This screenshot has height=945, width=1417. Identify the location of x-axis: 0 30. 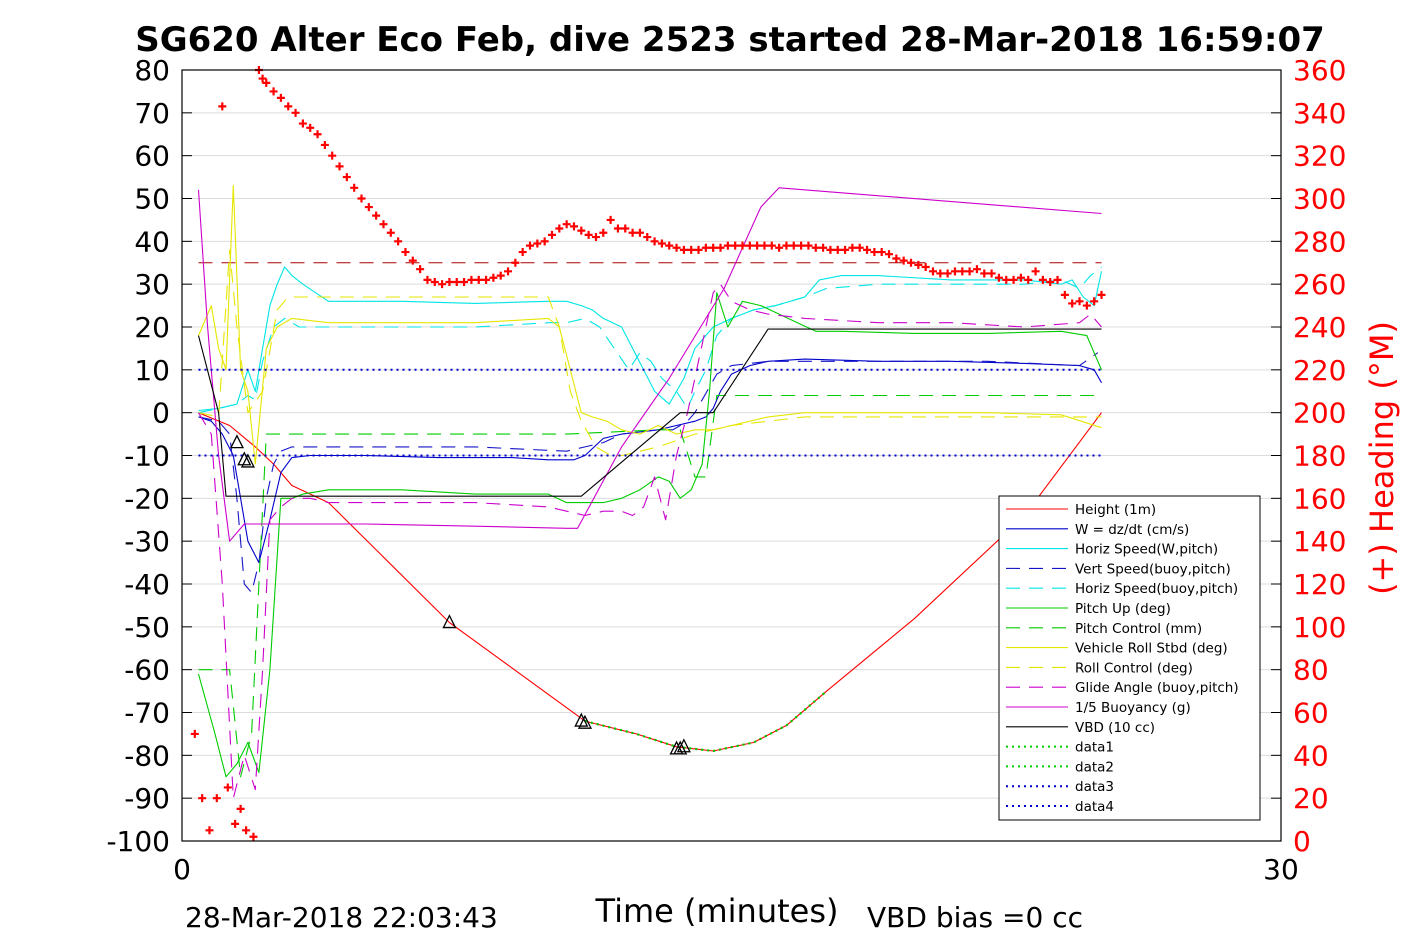
(736, 858).